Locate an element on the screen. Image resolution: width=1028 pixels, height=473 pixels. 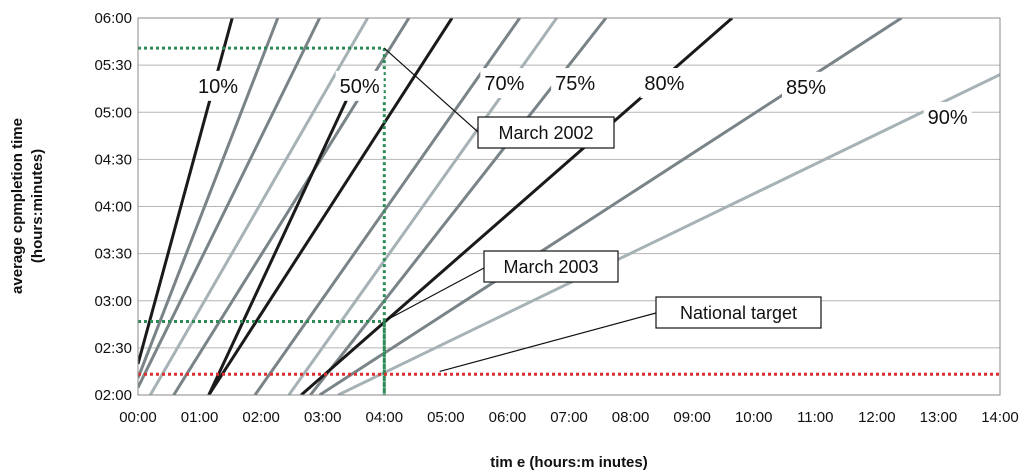
y-tick-label: 05:30 is located at coordinates (113, 65).